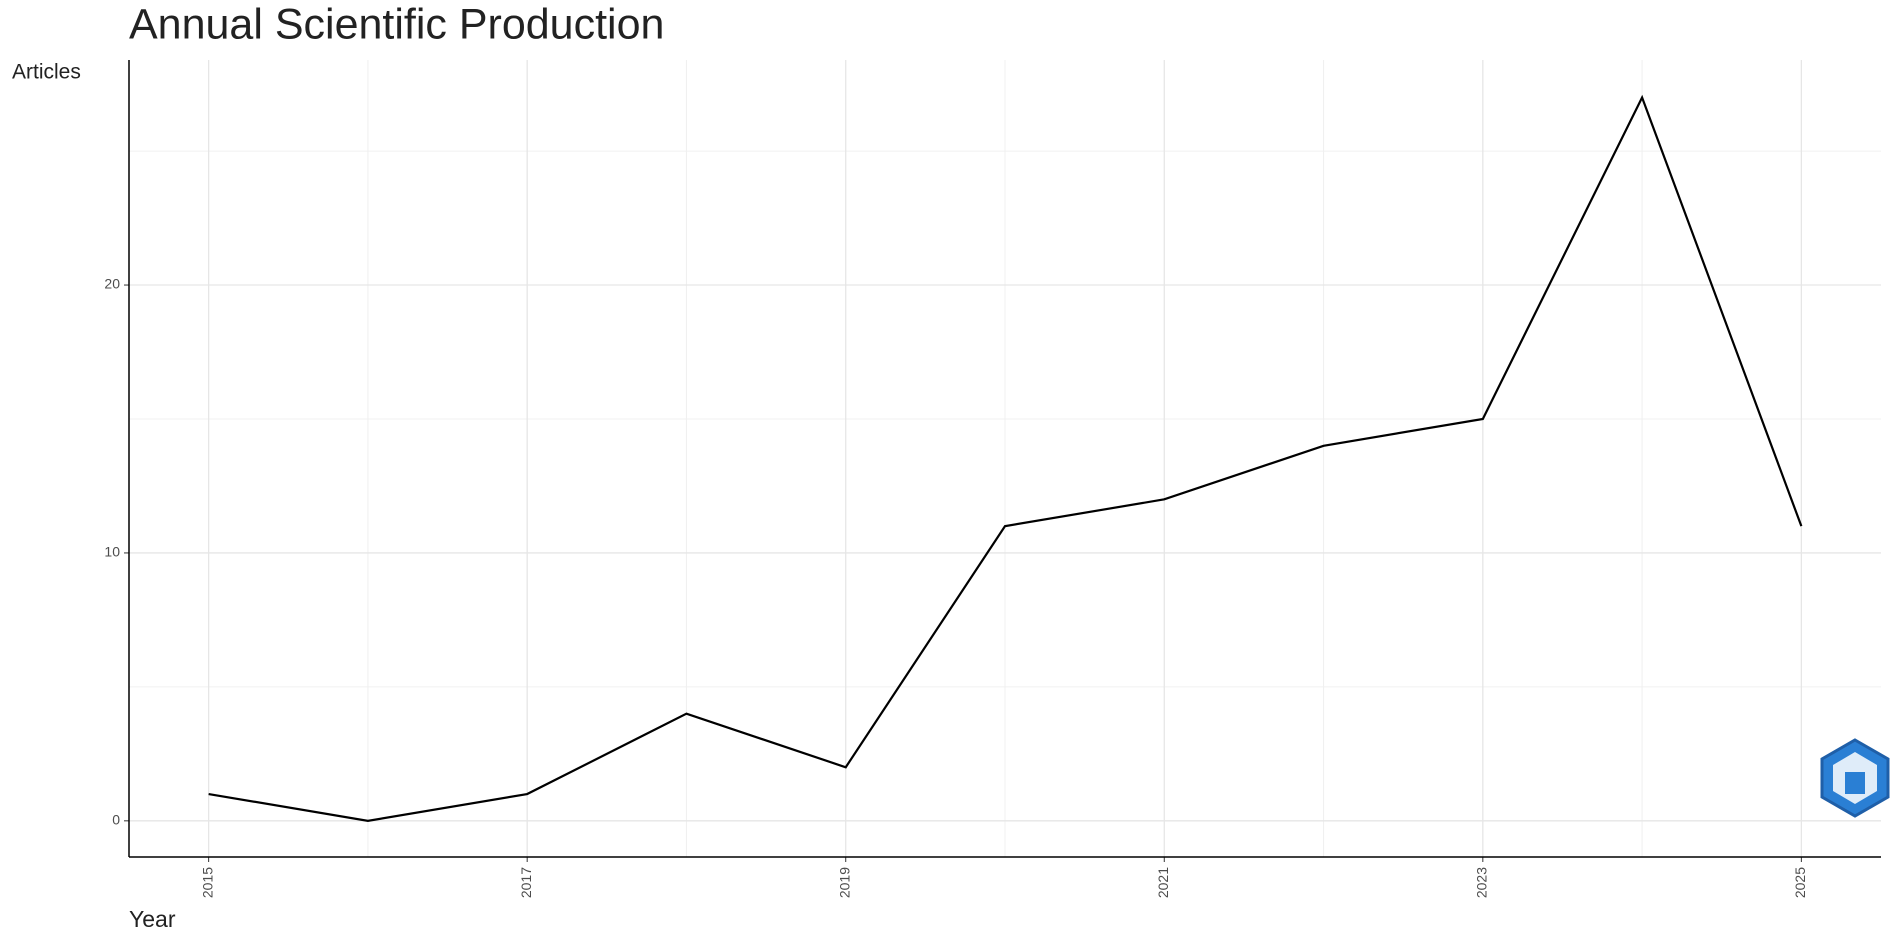 Image resolution: width=1896 pixels, height=946 pixels. What do you see at coordinates (112, 284) in the screenshot?
I see `y-tick-label: 20` at bounding box center [112, 284].